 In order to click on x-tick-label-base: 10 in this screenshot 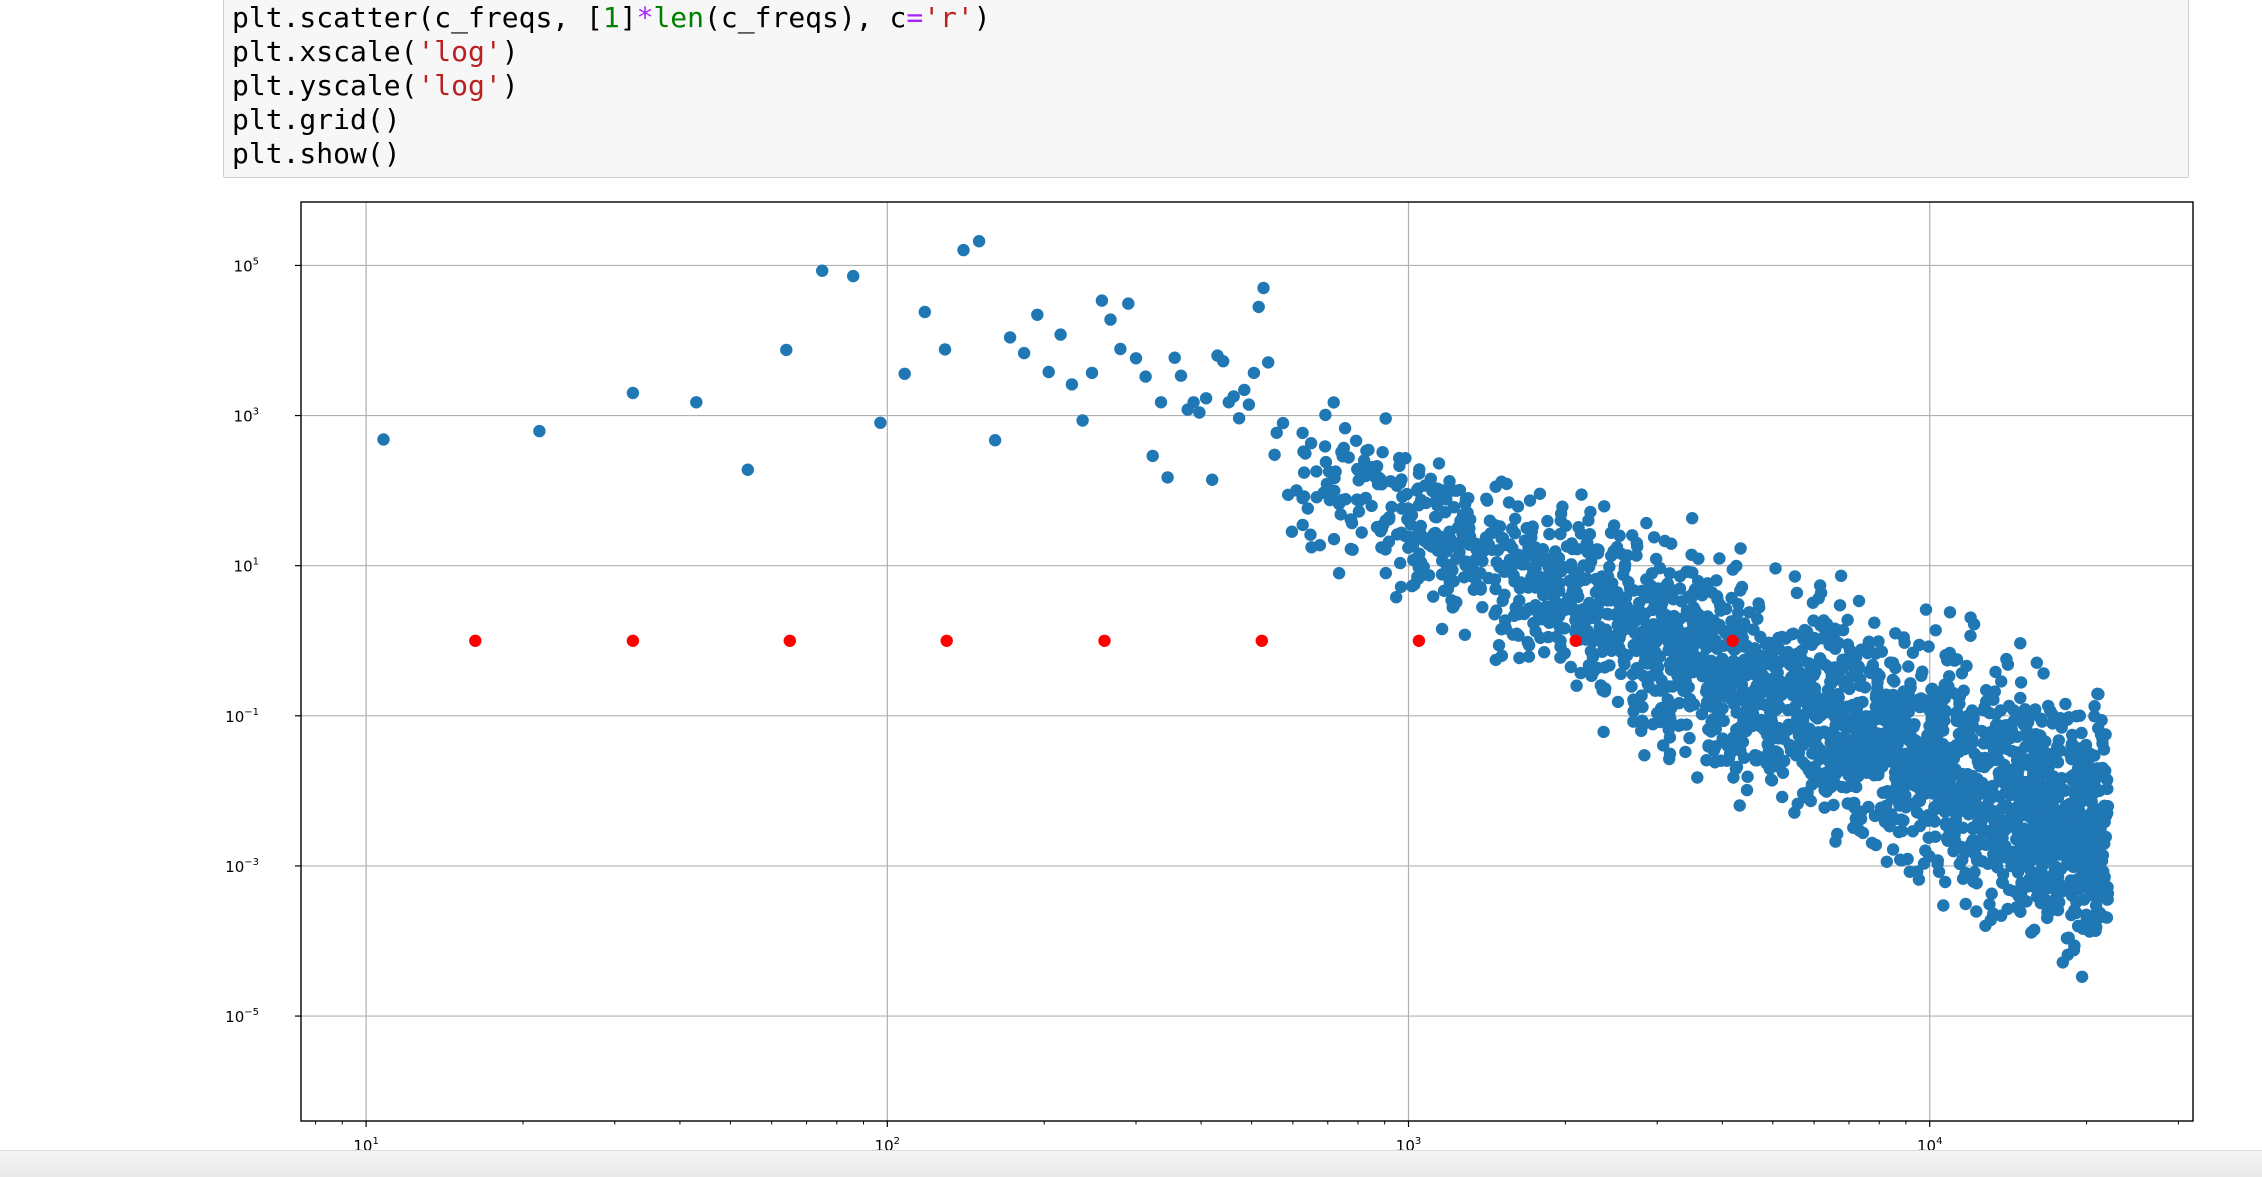, I will do `click(884, 1143)`.